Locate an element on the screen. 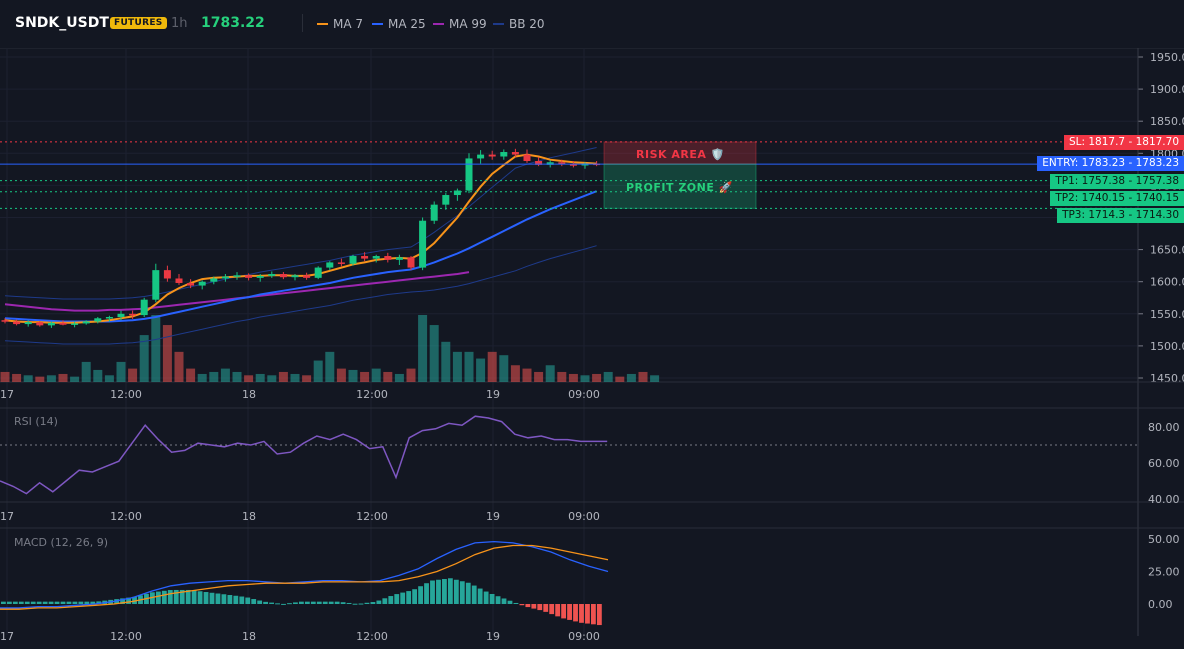 The height and width of the screenshot is (649, 1184). rsi-time-tick: 09:00 is located at coordinates (584, 516).